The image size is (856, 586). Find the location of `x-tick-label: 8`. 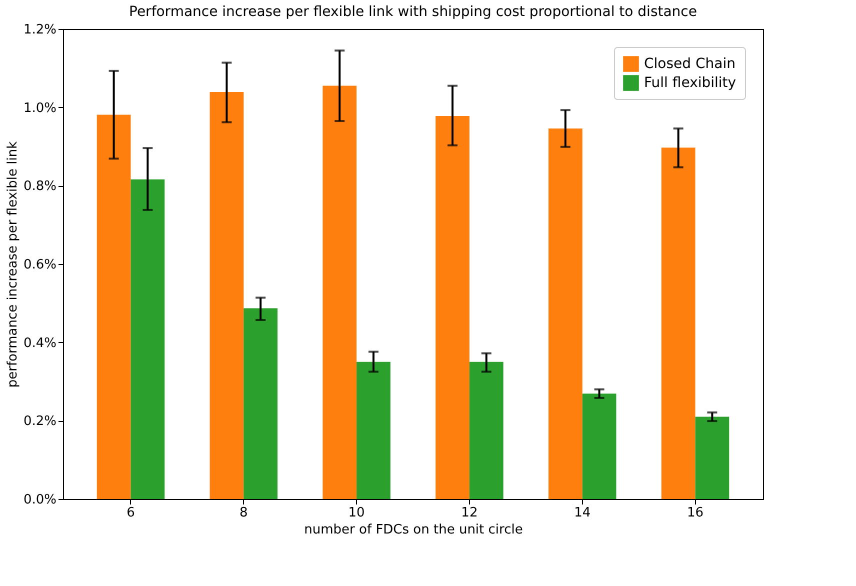

x-tick-label: 8 is located at coordinates (244, 513).